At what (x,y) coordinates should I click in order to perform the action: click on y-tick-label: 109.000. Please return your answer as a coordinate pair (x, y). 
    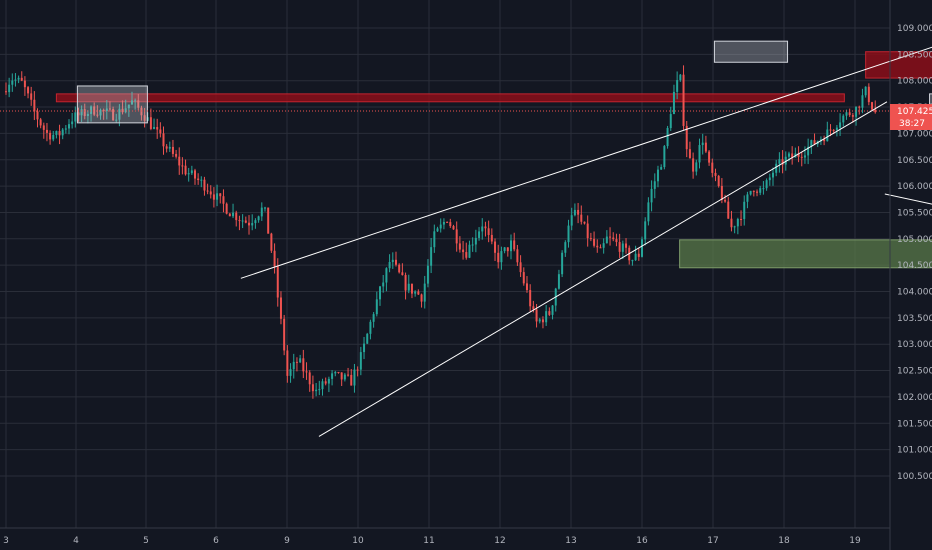
    Looking at the image, I should click on (914, 29).